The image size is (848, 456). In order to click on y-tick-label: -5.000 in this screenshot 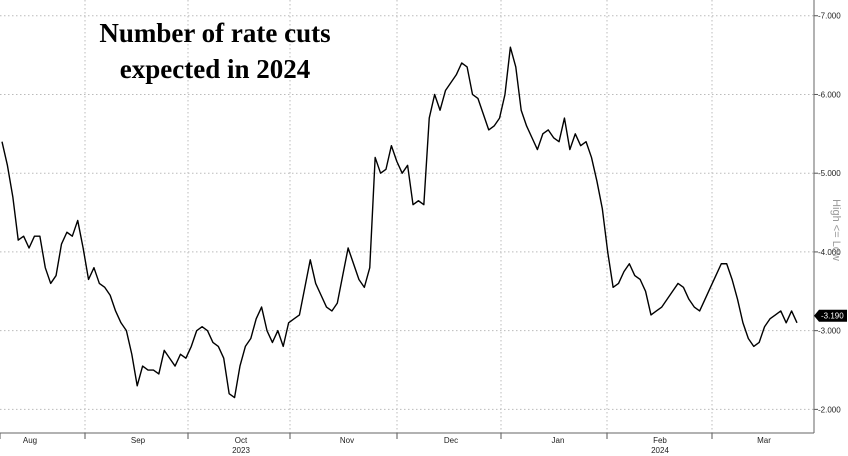, I will do `click(829, 173)`.